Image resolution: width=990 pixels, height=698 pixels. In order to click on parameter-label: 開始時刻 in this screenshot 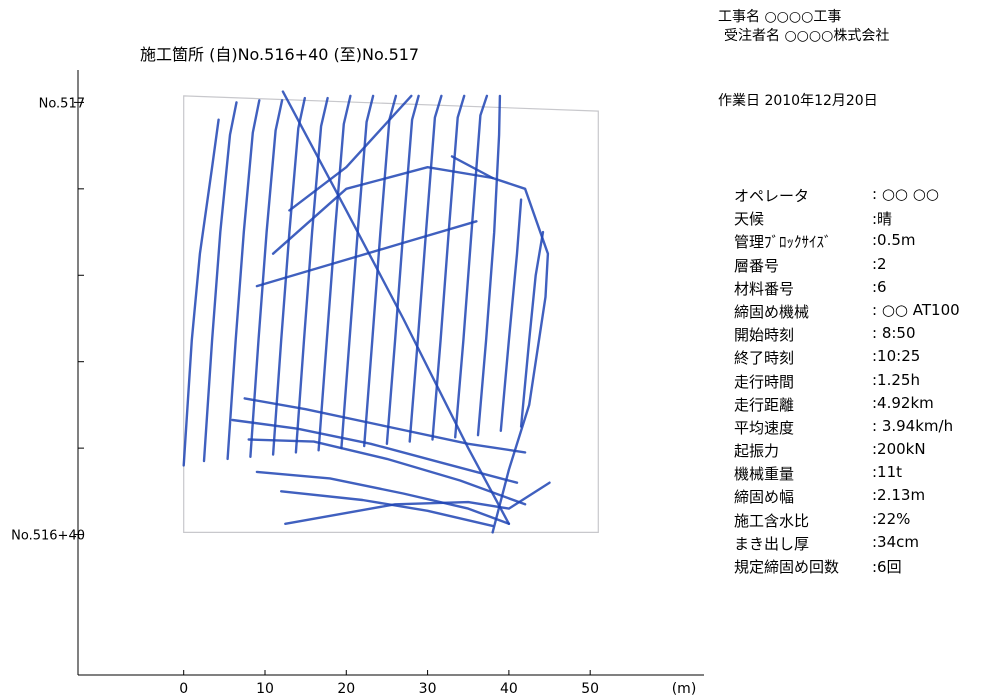, I will do `click(764, 335)`.